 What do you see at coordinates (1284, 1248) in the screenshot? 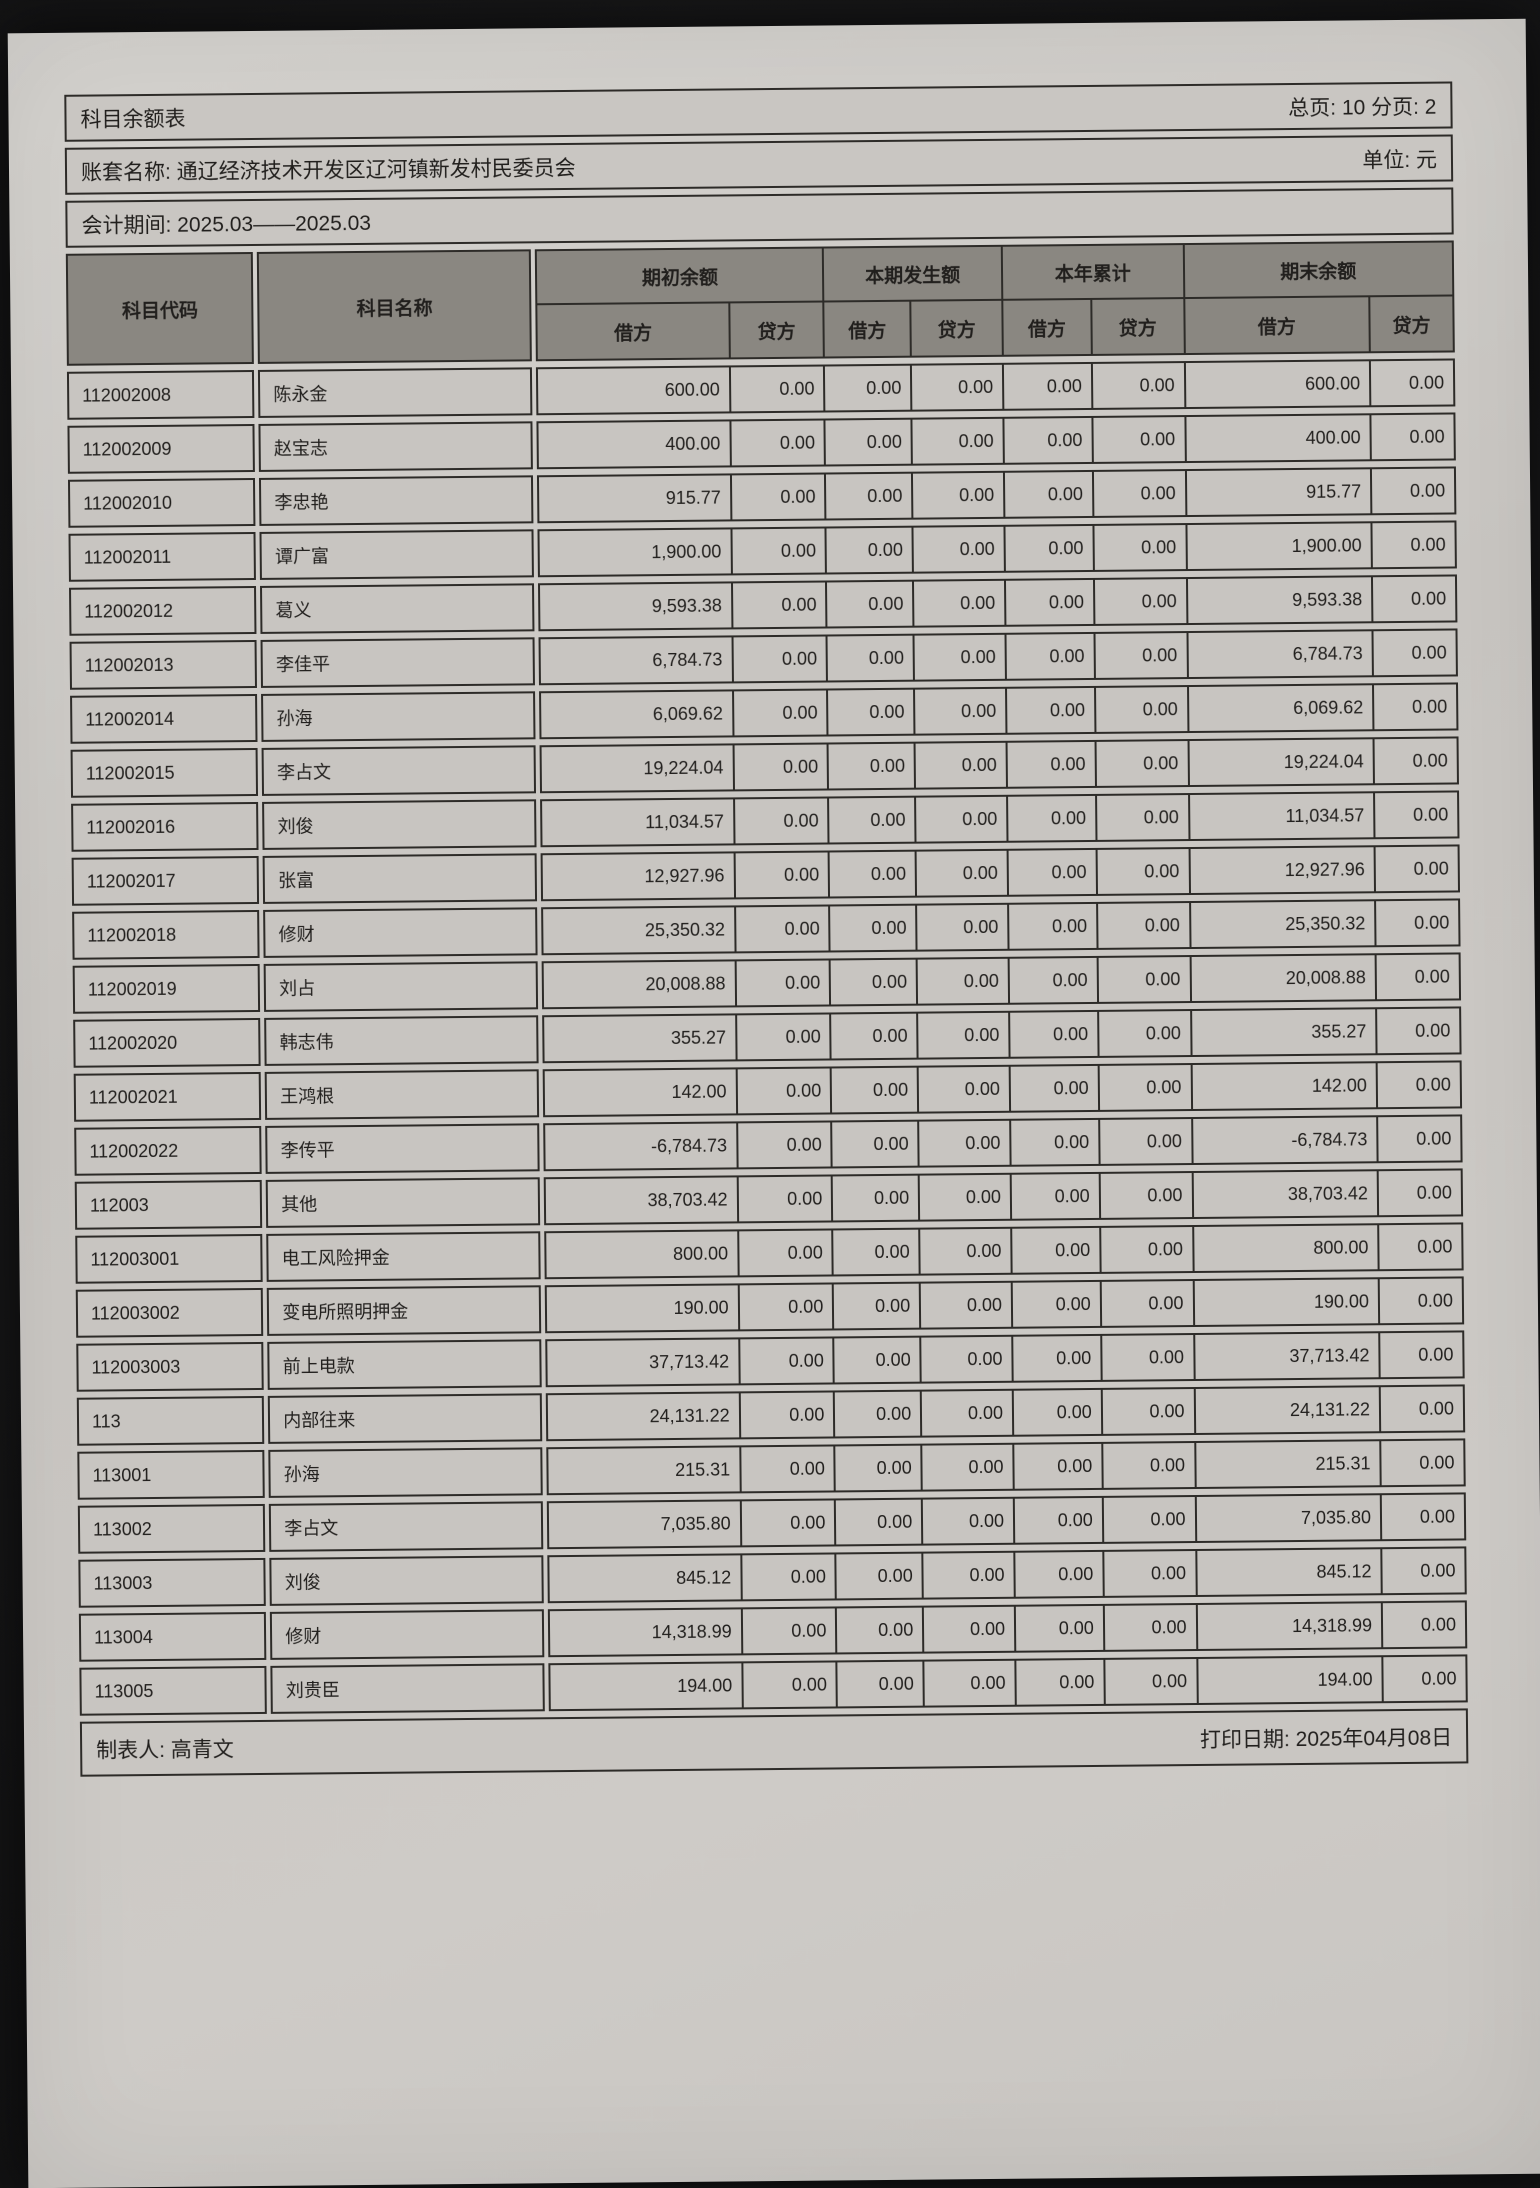
I see `ending-debit-cell: 800.00` at bounding box center [1284, 1248].